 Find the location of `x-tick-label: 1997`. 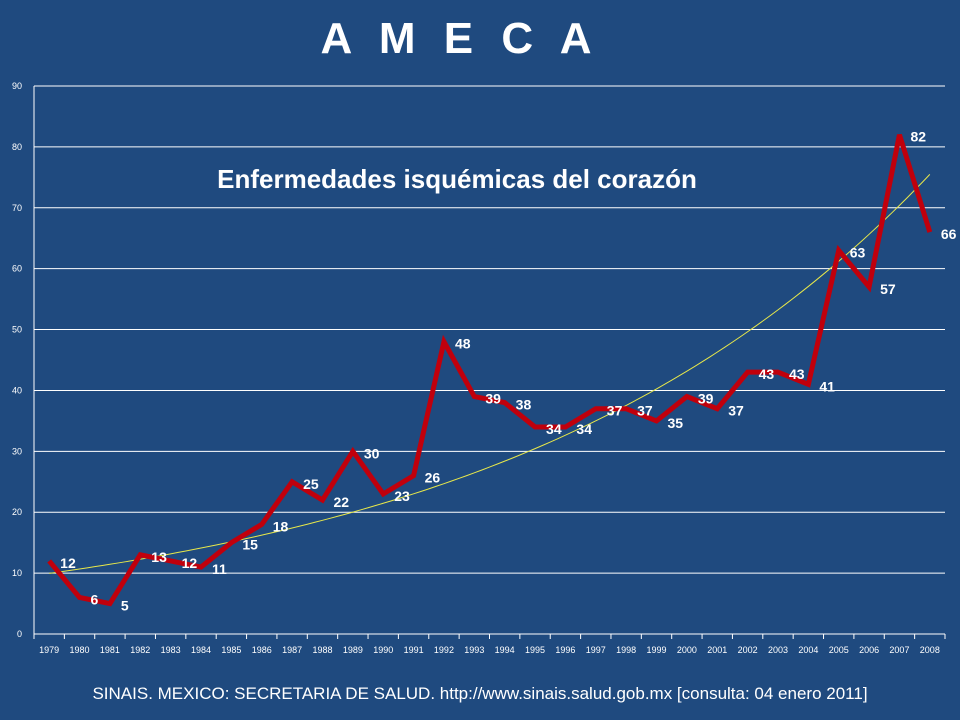

x-tick-label: 1997 is located at coordinates (596, 650).